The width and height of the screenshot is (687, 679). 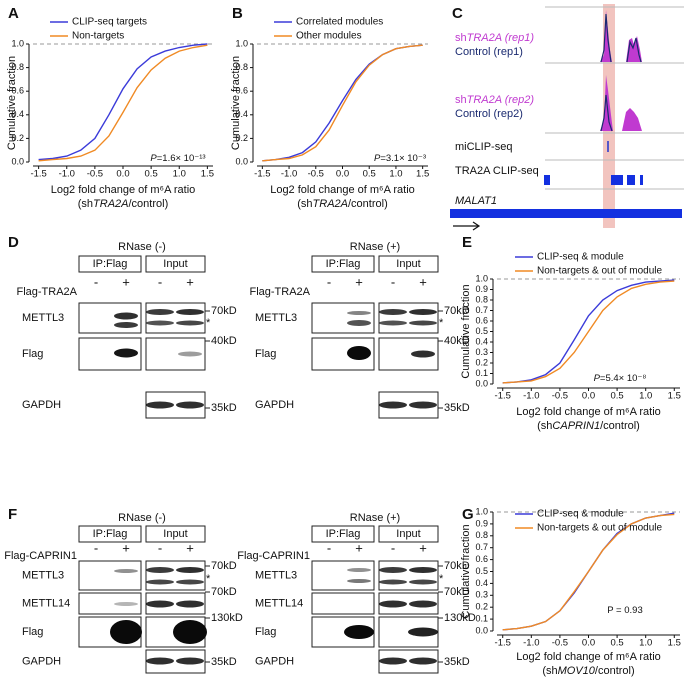 What do you see at coordinates (577, 671) in the screenshot?
I see `label-part: MOV10` at bounding box center [577, 671].